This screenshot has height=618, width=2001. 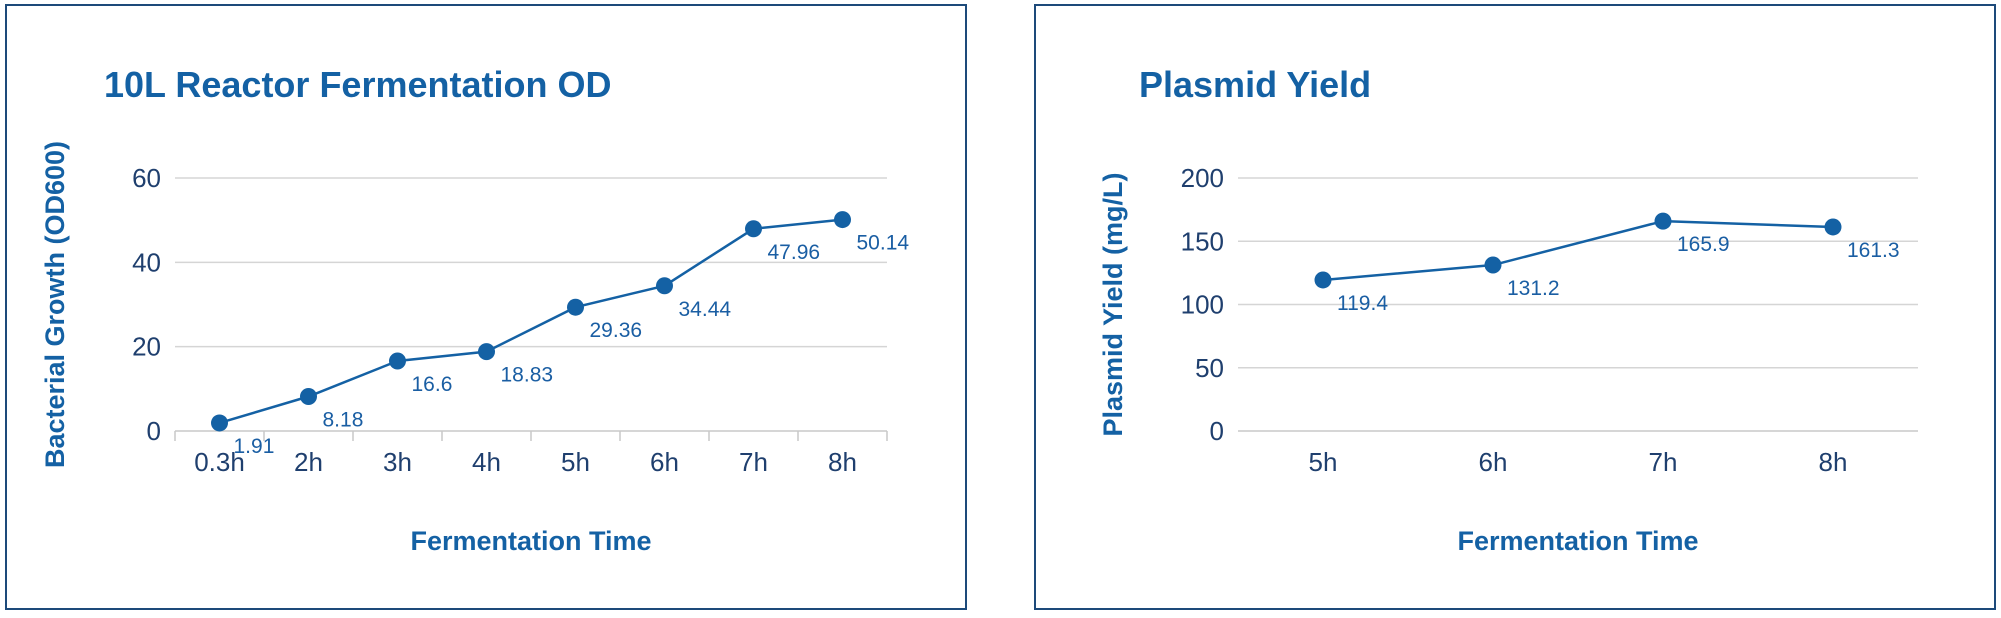 What do you see at coordinates (1362, 303) in the screenshot?
I see `data-label: 119.4` at bounding box center [1362, 303].